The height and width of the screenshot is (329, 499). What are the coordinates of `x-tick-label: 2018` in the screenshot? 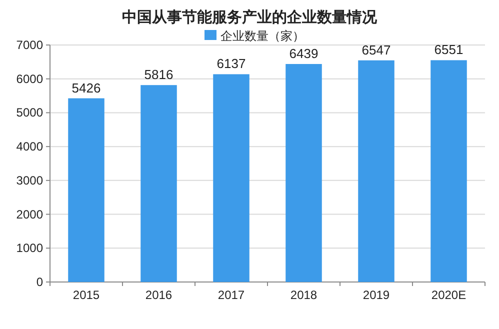 It's located at (304, 295).